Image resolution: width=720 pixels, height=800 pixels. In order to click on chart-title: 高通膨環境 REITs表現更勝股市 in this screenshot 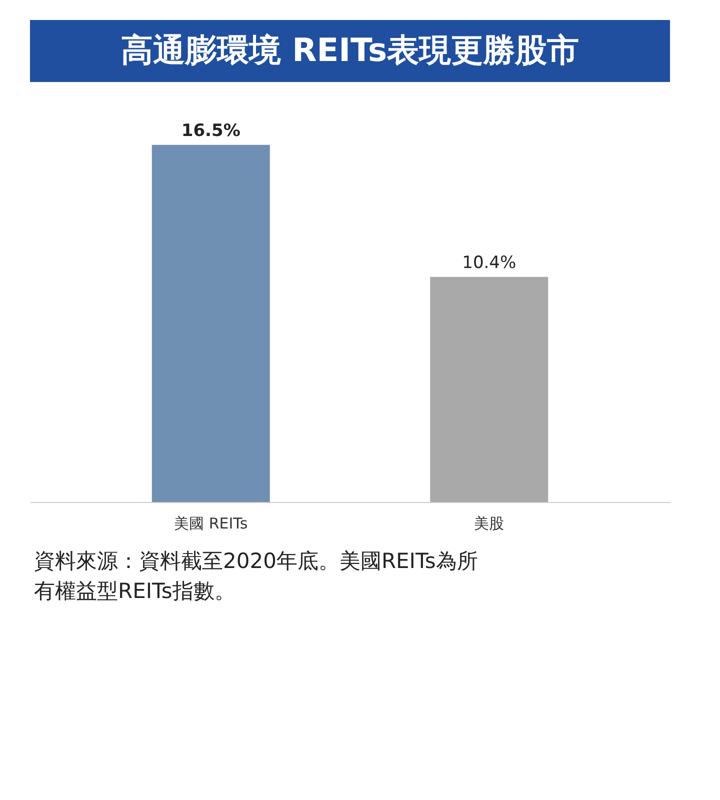, I will do `click(350, 50)`.